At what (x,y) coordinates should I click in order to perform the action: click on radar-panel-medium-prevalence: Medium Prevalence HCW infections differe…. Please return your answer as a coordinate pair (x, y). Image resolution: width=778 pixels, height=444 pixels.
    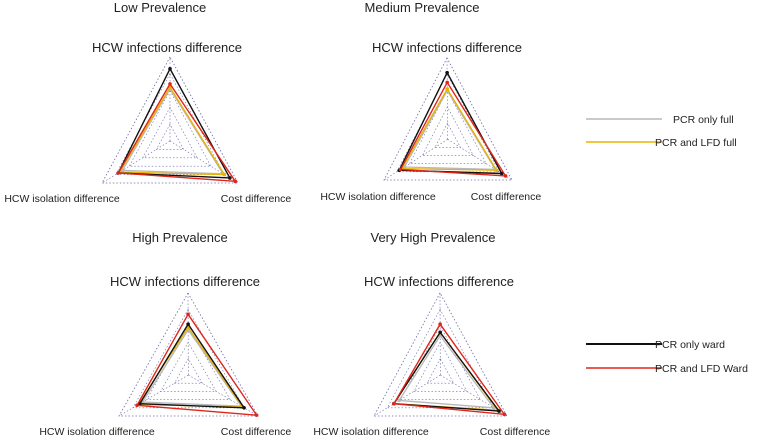
    Looking at the image, I should click on (430, 101).